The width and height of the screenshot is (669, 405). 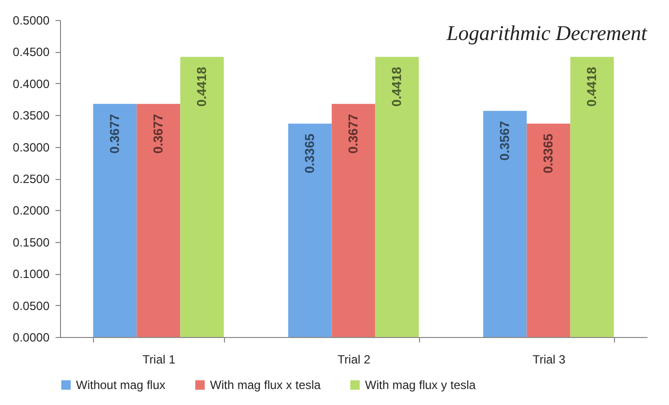 What do you see at coordinates (31, 274) in the screenshot?
I see `y-tick-label: 0.1000` at bounding box center [31, 274].